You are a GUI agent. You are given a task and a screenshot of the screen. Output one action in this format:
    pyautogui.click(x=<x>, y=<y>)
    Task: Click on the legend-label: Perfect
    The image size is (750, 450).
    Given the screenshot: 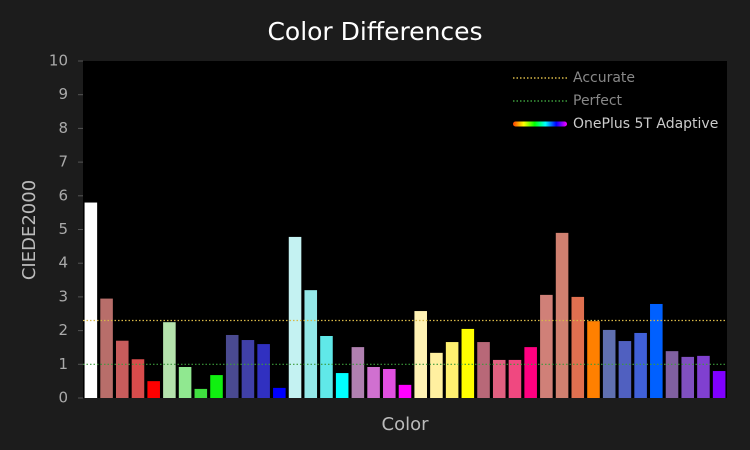 What is the action you would take?
    pyautogui.click(x=598, y=101)
    